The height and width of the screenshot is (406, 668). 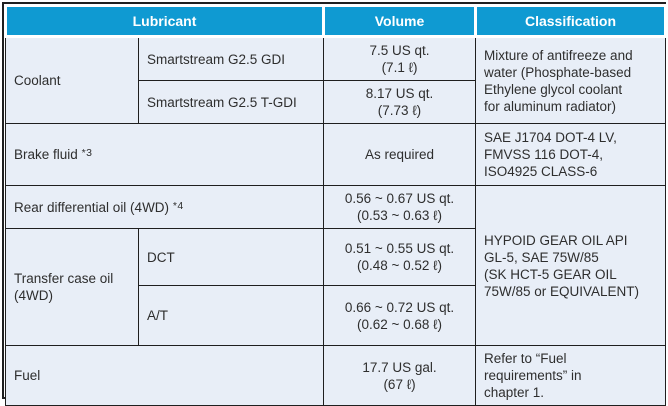 I want to click on header-volume: Volume, so click(x=399, y=21).